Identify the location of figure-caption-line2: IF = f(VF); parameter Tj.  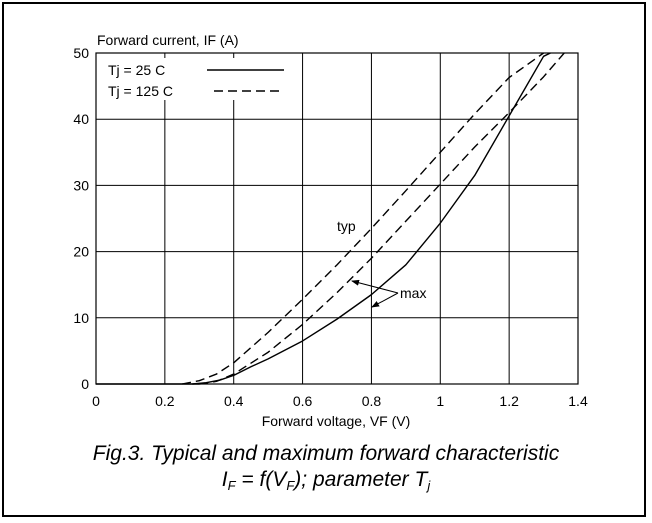
(326, 483).